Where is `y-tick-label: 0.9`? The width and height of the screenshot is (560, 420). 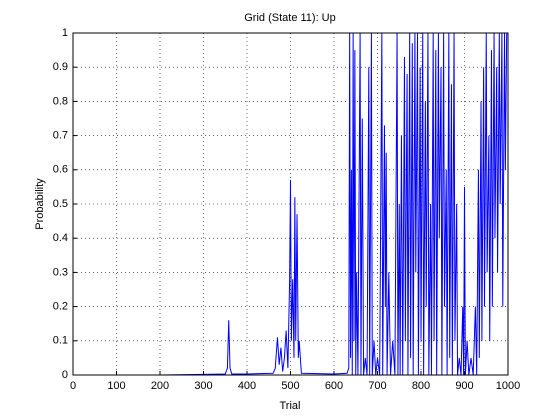 y-tick-label: 0.9 is located at coordinates (60, 67).